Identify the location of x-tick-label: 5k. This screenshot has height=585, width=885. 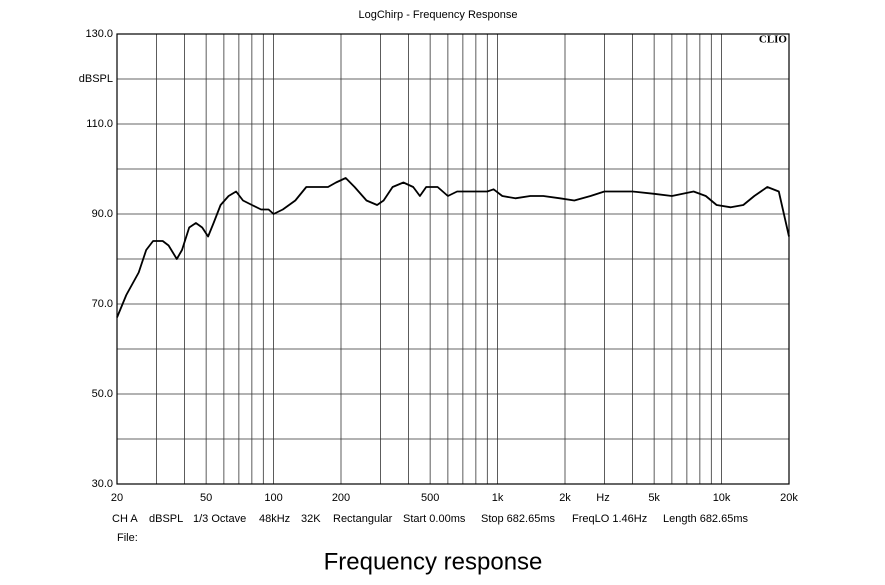
(654, 498).